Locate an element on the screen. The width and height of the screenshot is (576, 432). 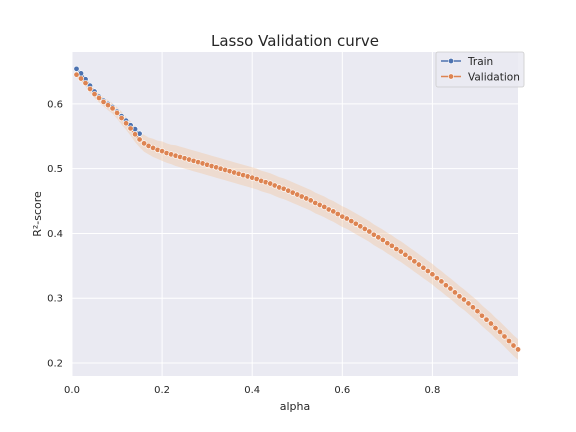
legend-label-train: Train is located at coordinates (480, 62).